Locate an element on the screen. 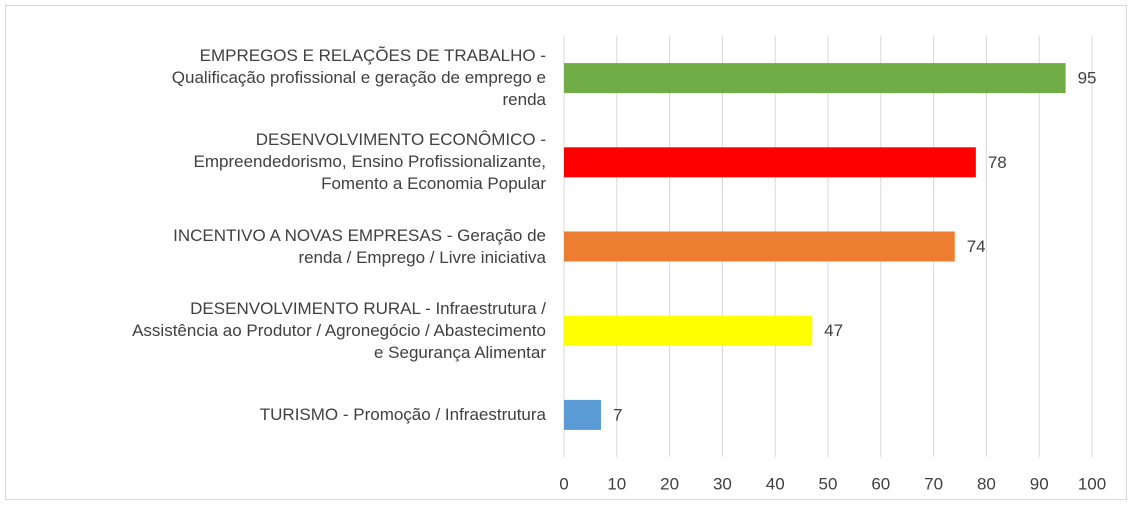 The height and width of the screenshot is (506, 1132). x-tick-label: 0 is located at coordinates (563, 483).